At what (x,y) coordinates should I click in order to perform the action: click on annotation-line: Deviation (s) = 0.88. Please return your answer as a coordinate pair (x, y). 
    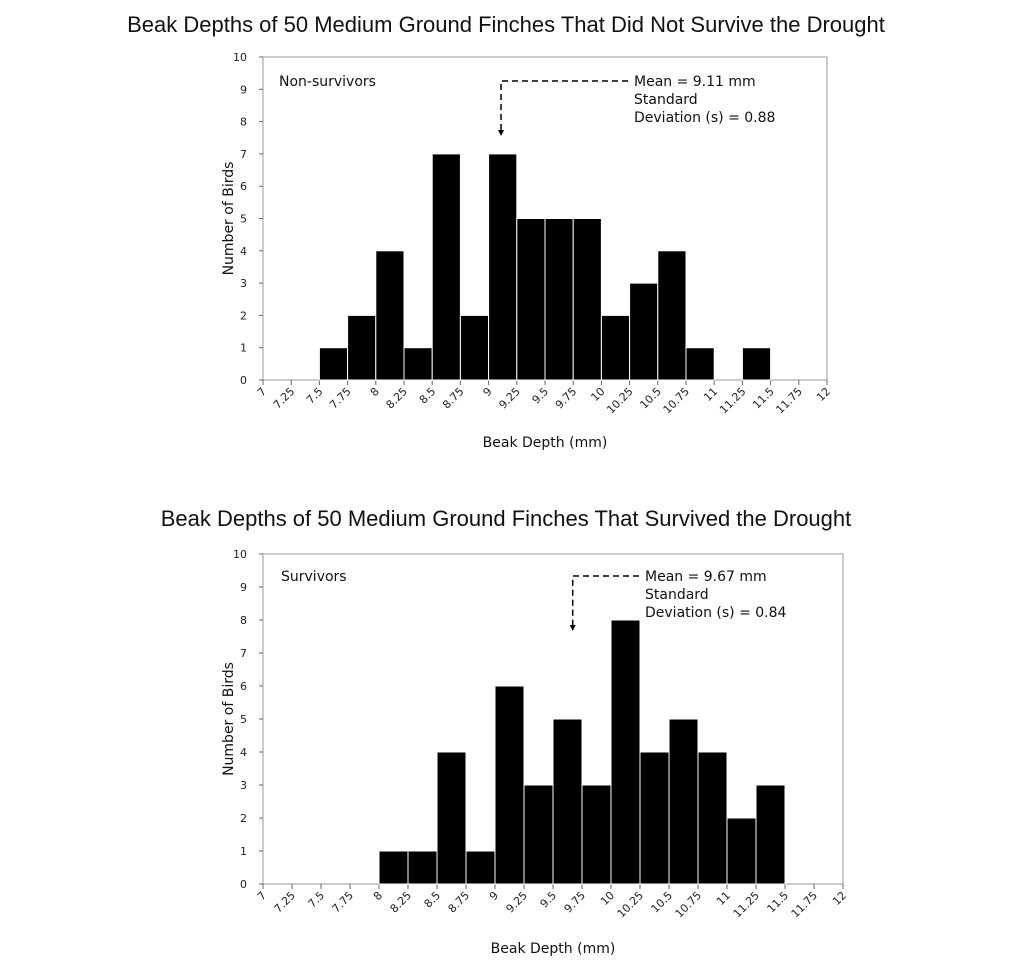
    Looking at the image, I should click on (704, 118).